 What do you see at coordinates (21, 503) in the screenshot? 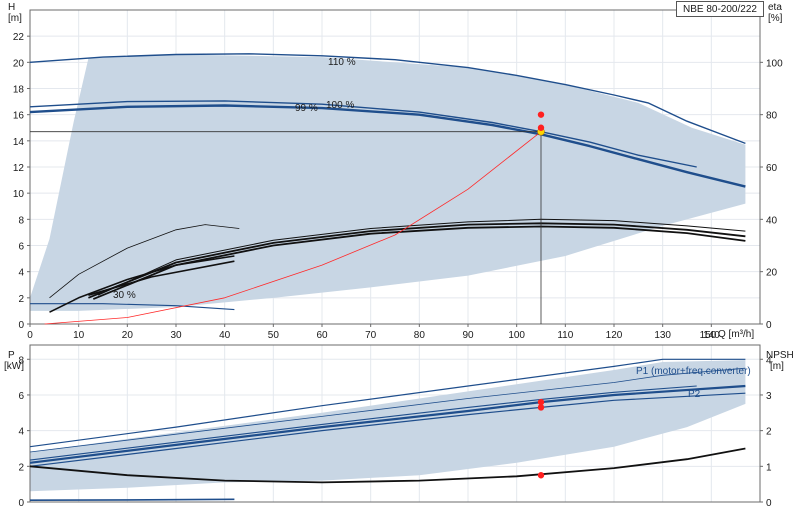
I see `bottom-ytick-left: 0` at bounding box center [21, 503].